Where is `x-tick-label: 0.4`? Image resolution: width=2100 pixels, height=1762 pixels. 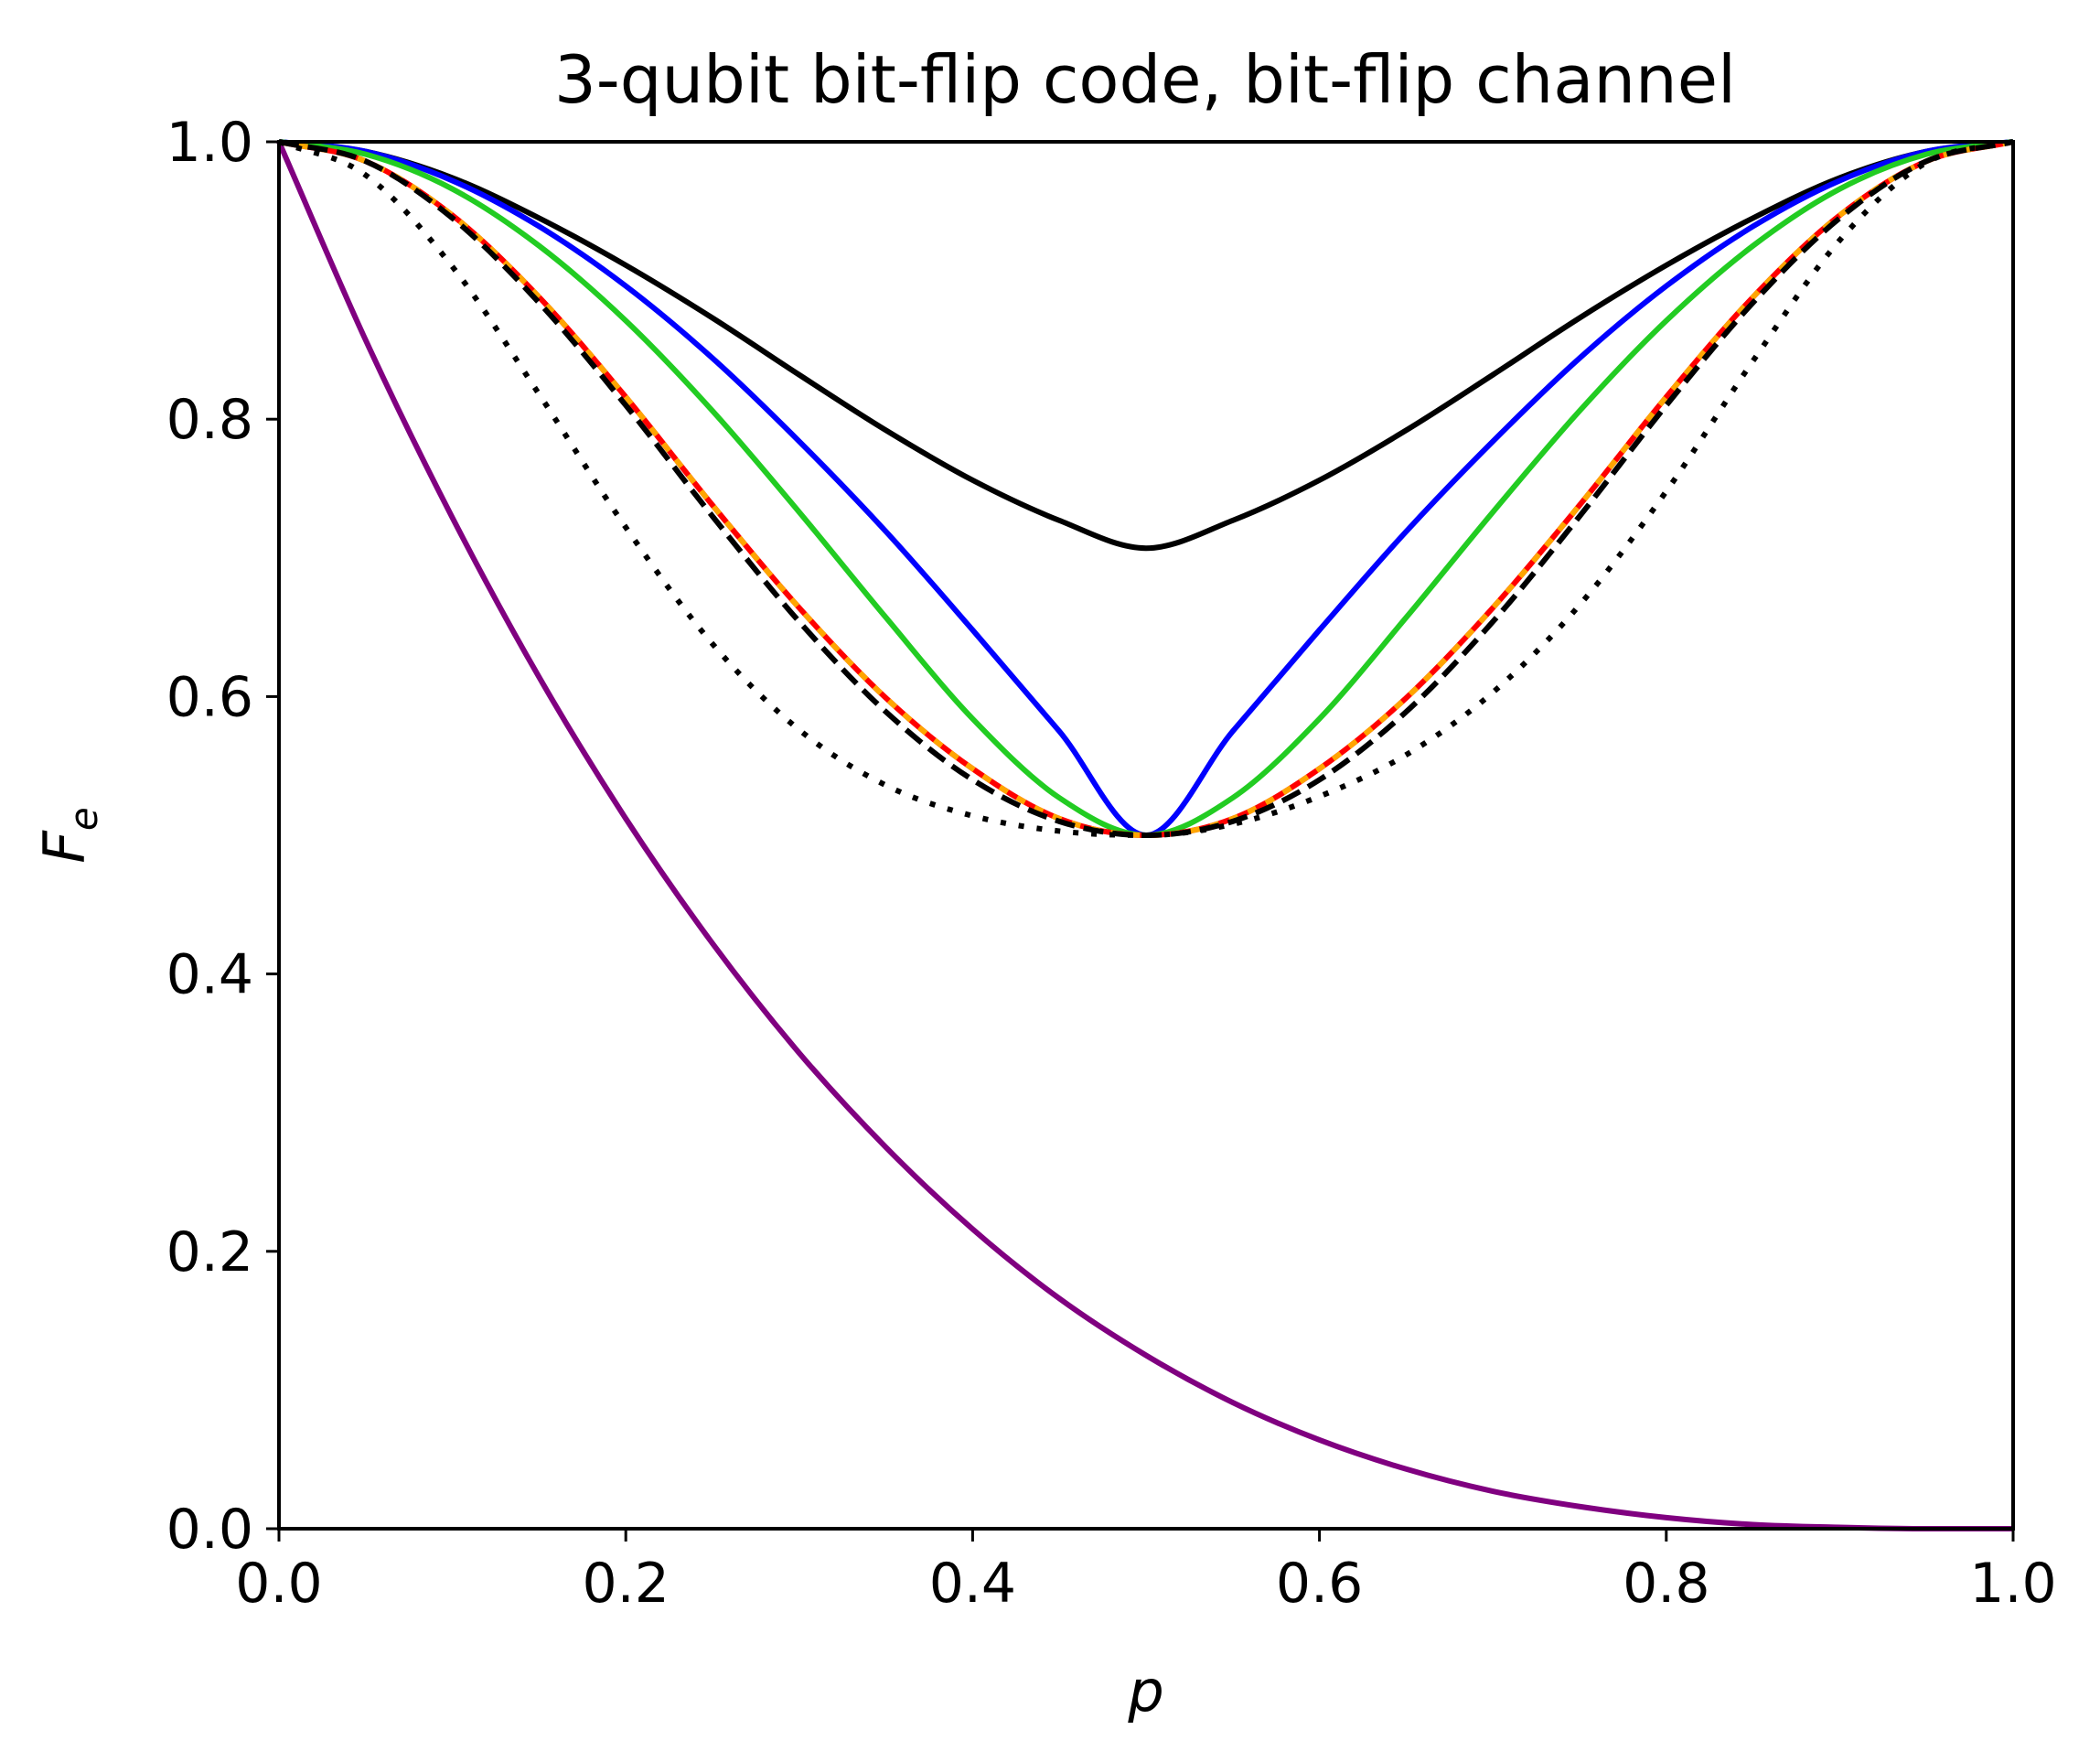
x-tick-label: 0.4 is located at coordinates (972, 1584).